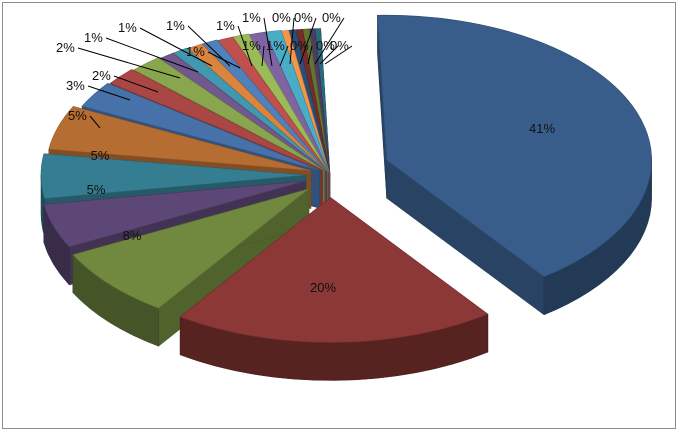  What do you see at coordinates (127, 27) in the screenshot?
I see `data-label-11: 1%` at bounding box center [127, 27].